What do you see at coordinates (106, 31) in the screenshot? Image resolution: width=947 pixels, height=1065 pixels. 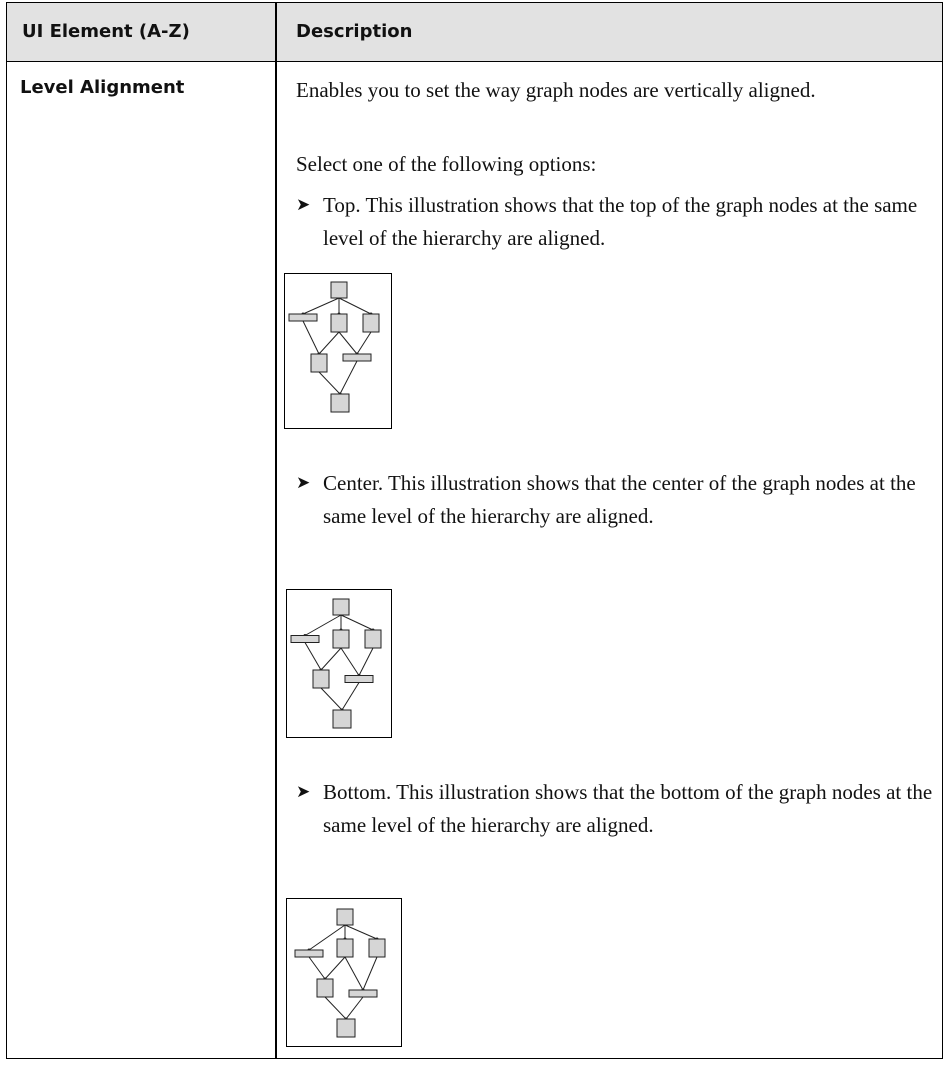 I see `column-header: UI Element (A-Z)` at bounding box center [106, 31].